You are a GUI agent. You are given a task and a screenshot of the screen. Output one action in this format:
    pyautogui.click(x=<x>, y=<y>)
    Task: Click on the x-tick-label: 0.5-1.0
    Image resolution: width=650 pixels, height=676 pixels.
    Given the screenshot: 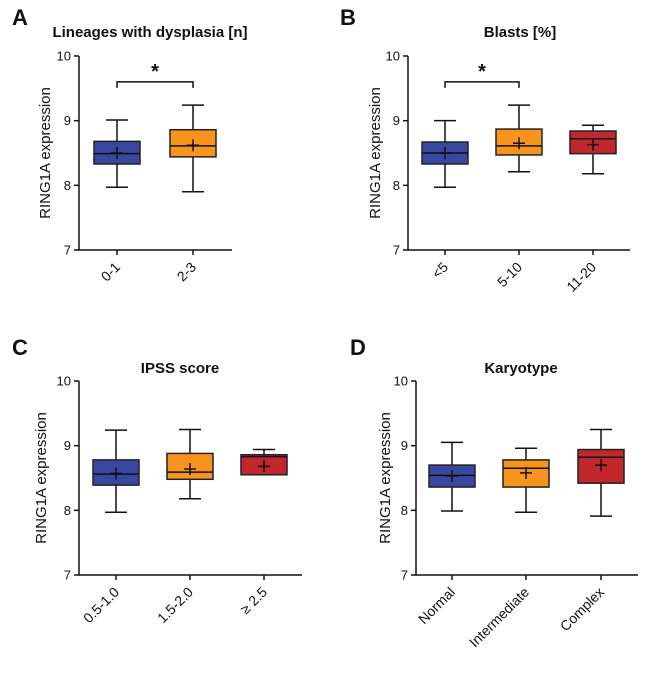 What is the action you would take?
    pyautogui.click(x=101, y=605)
    